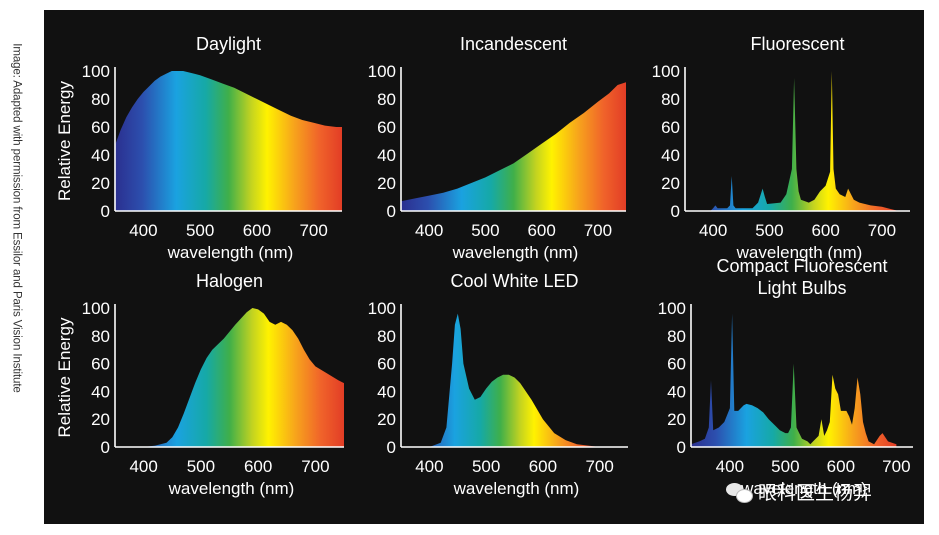  What do you see at coordinates (514, 281) in the screenshot?
I see `chart-title: Cool White LED` at bounding box center [514, 281].